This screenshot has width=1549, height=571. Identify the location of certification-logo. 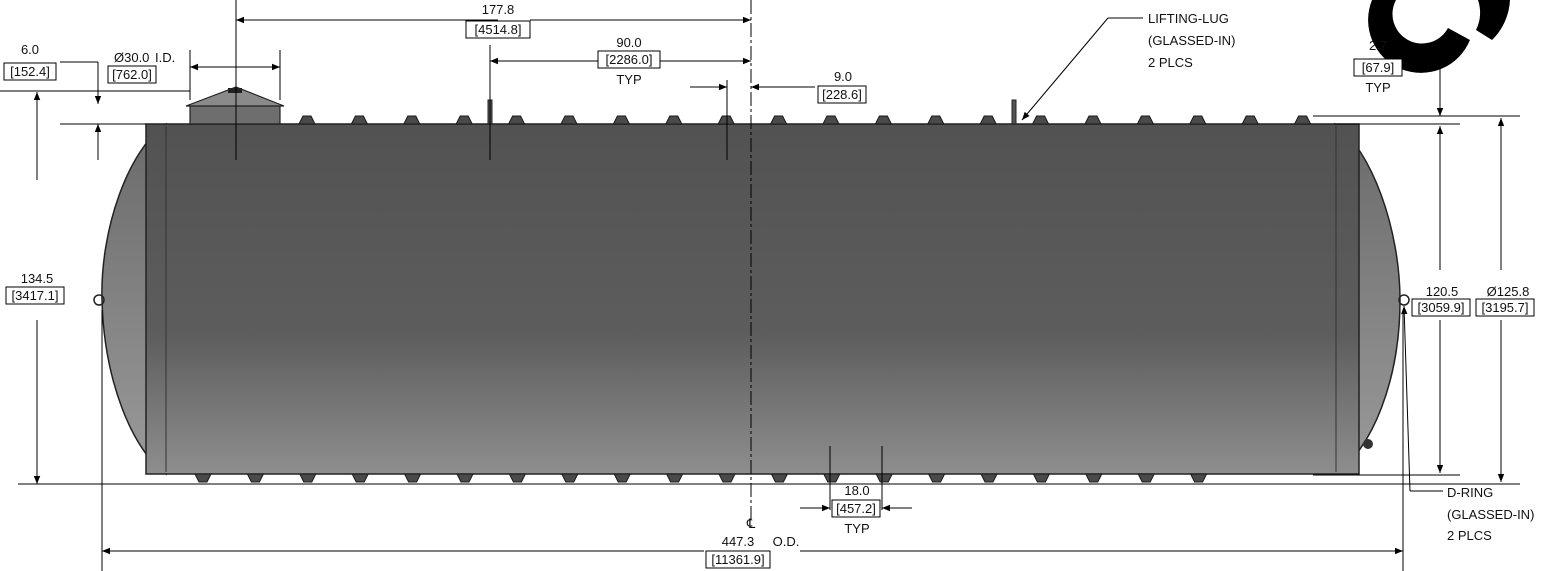
(1439, 36).